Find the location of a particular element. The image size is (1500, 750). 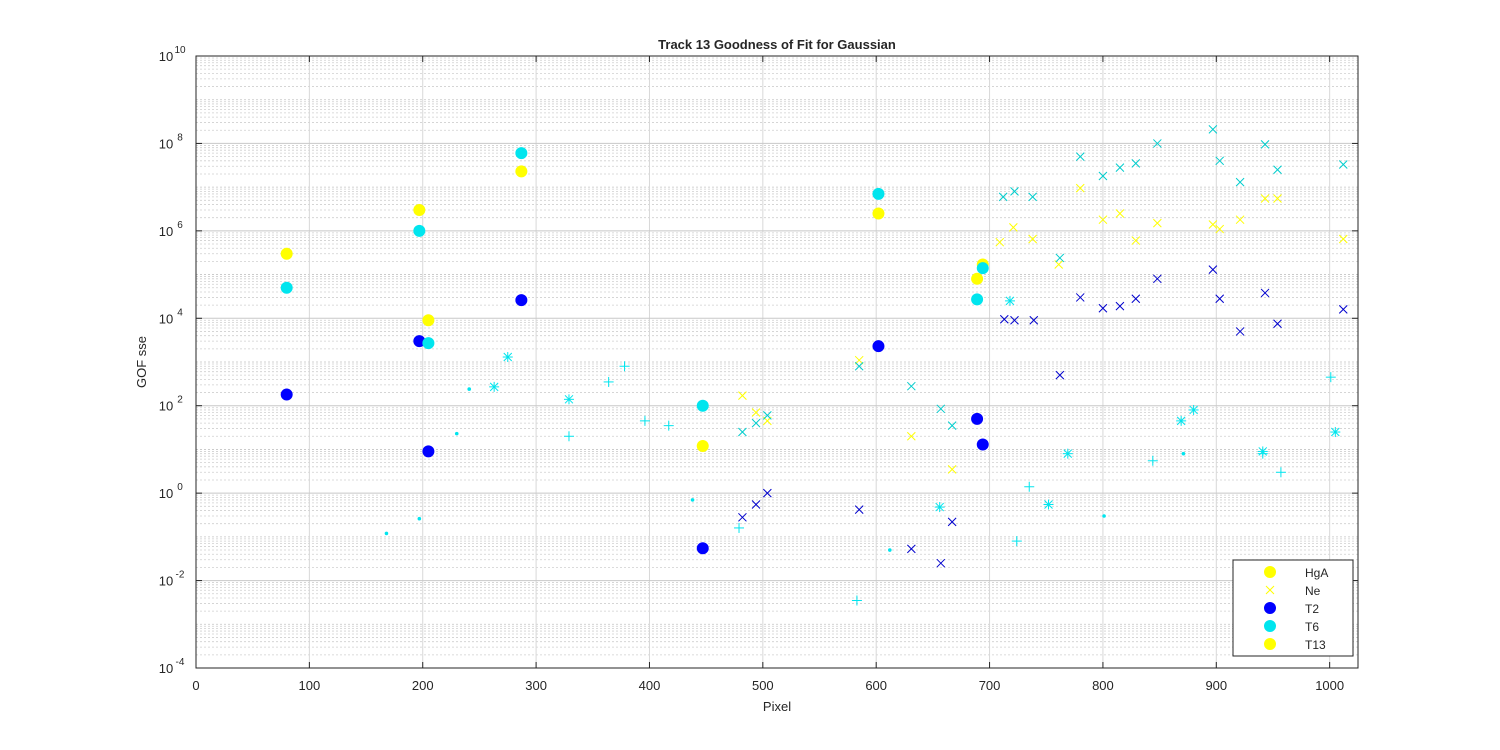

chart-title: Track 13 Goodness of Fit for Gaussian is located at coordinates (777, 44).